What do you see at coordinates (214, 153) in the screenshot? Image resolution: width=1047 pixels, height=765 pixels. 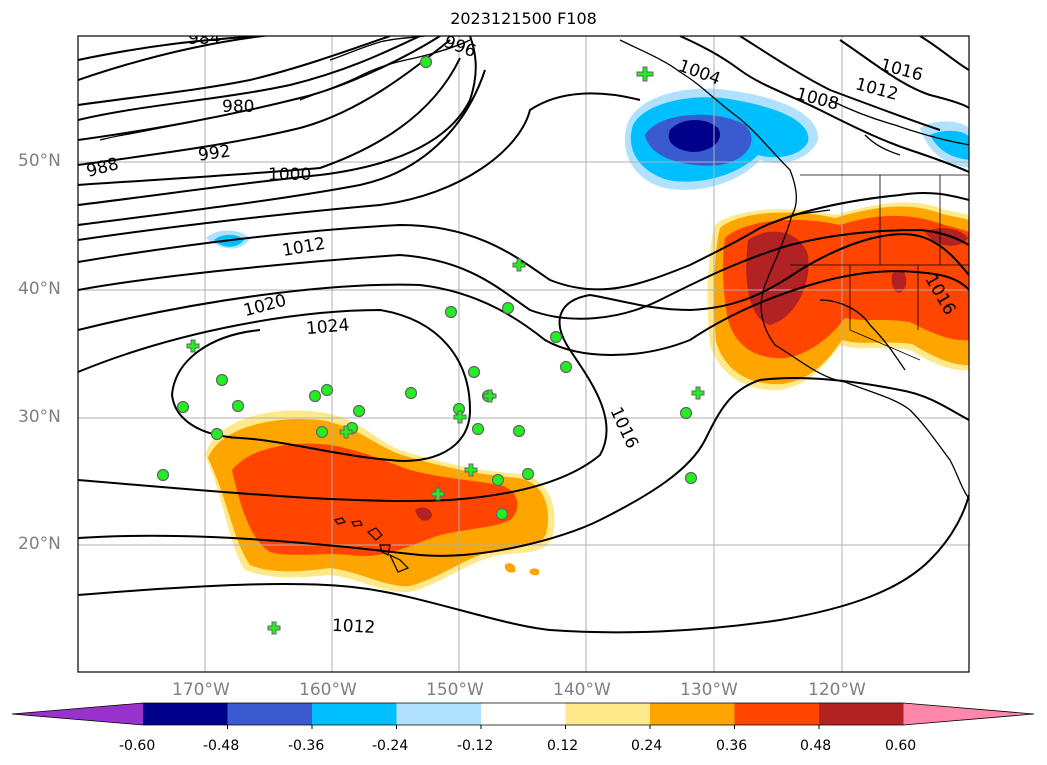 I see `isobar-label: 992` at bounding box center [214, 153].